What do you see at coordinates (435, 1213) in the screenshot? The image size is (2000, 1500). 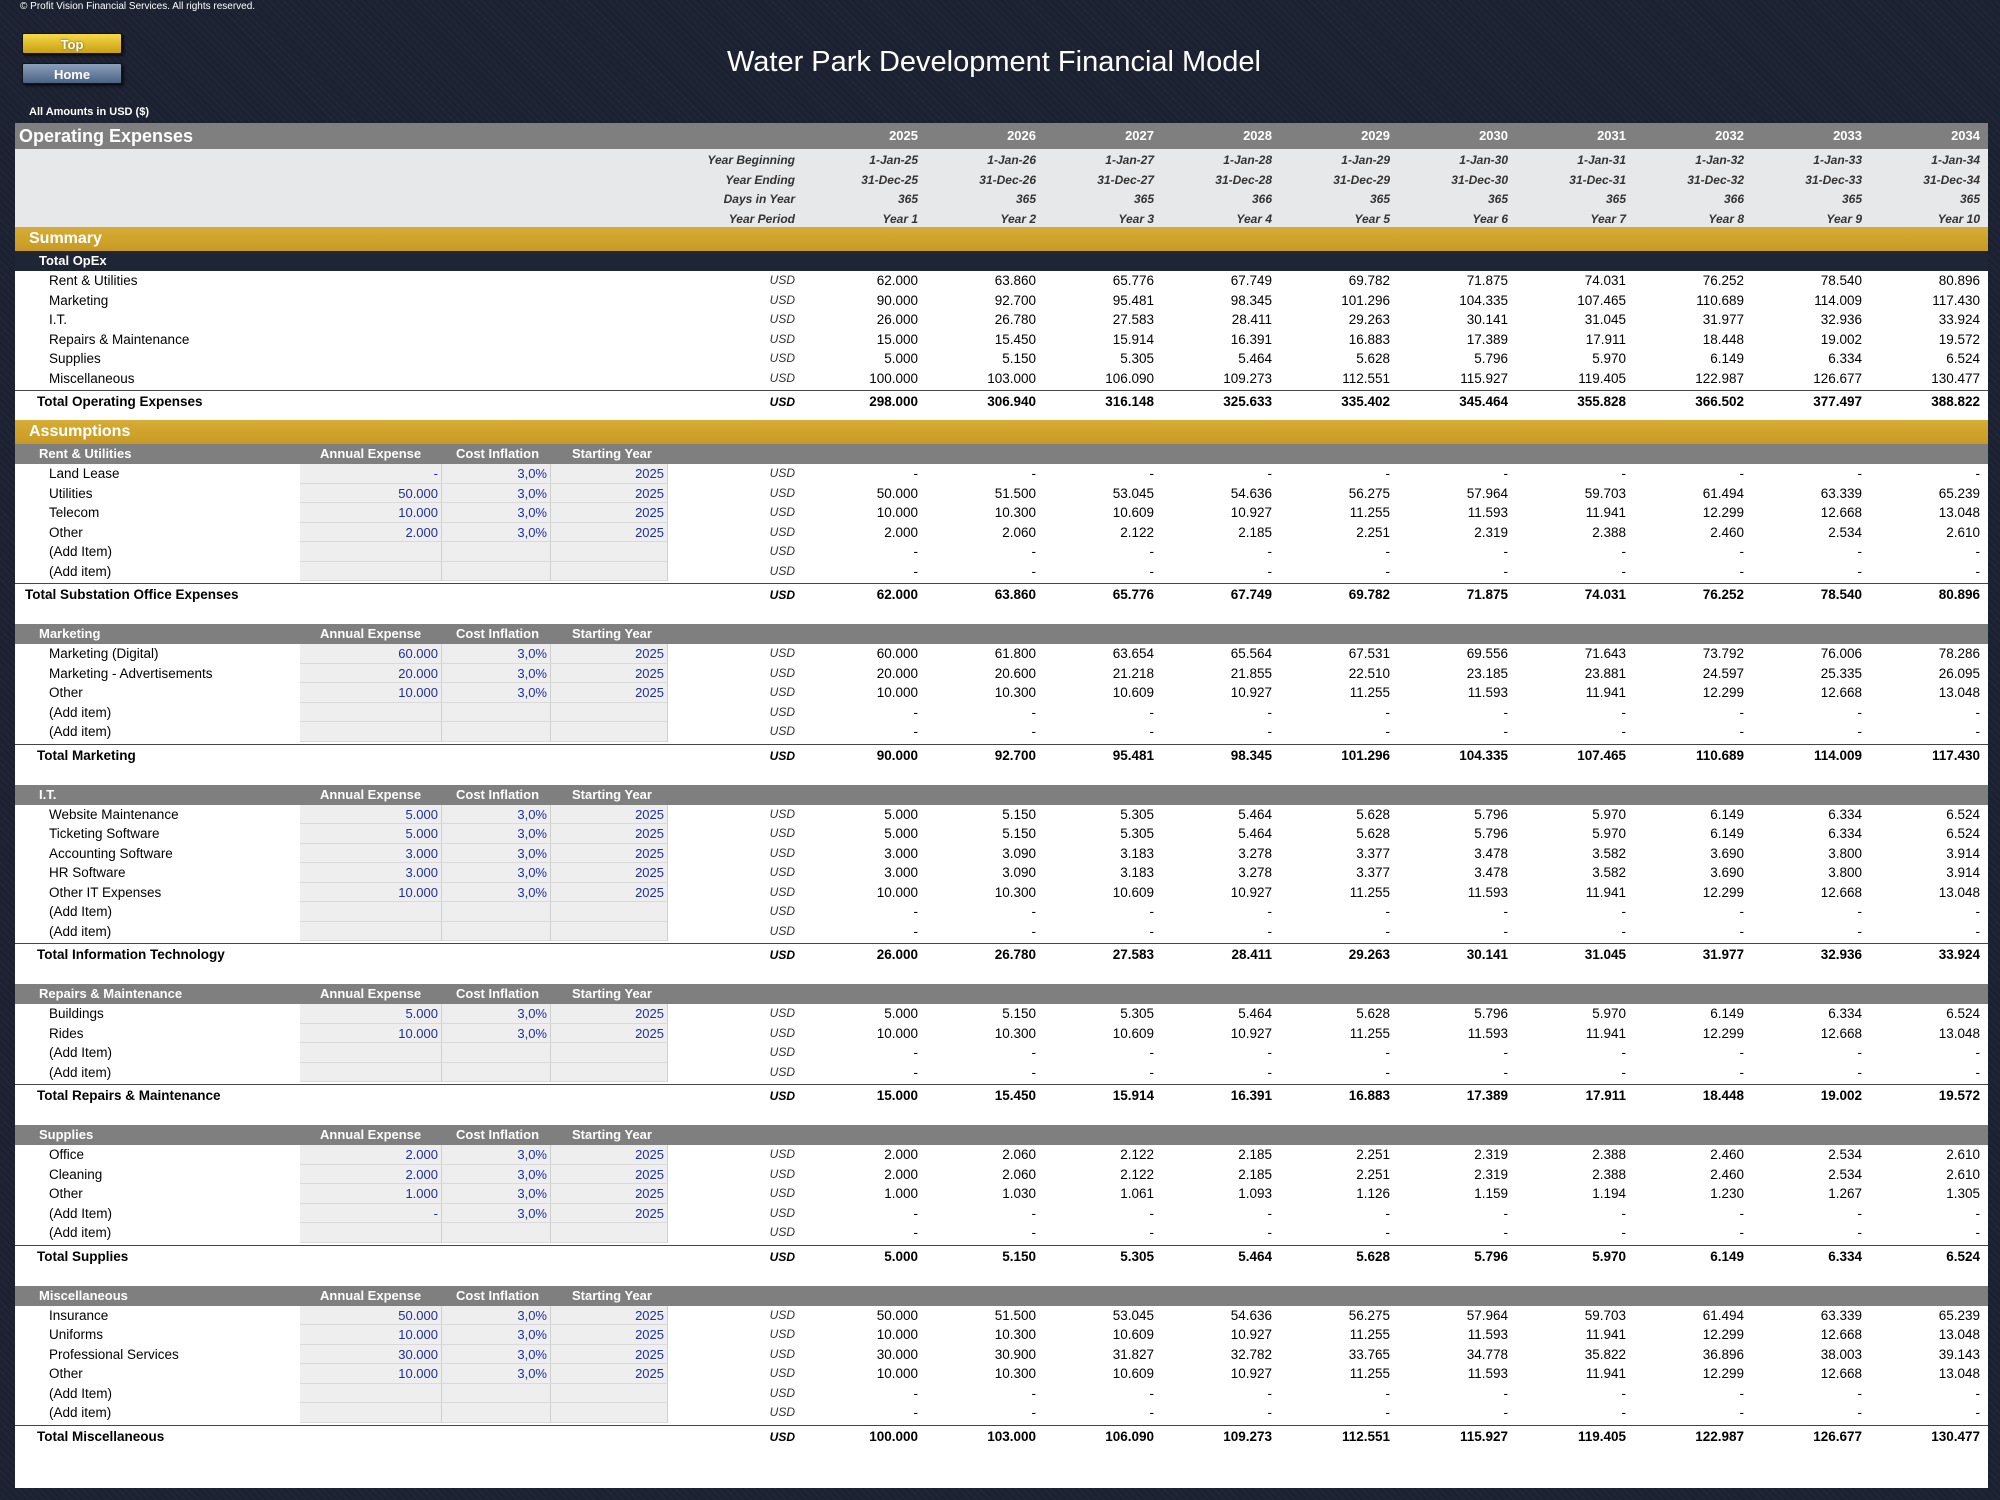 I see `annual-value: -` at bounding box center [435, 1213].